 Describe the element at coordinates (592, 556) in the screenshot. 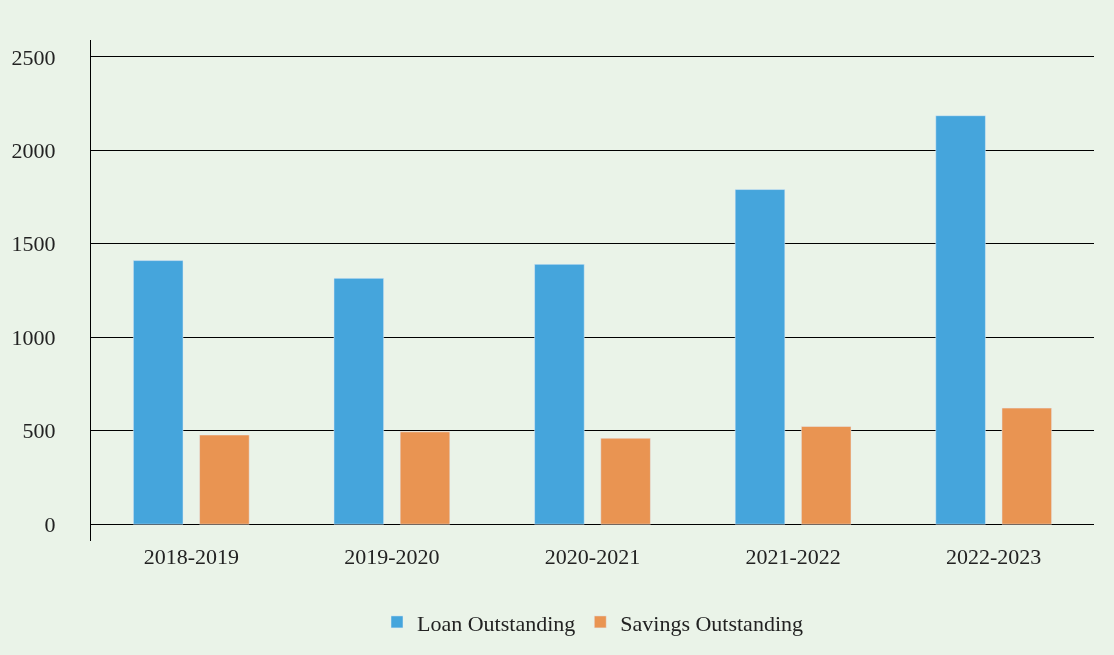

I see `x-tick-label: 2020-2021` at that location.